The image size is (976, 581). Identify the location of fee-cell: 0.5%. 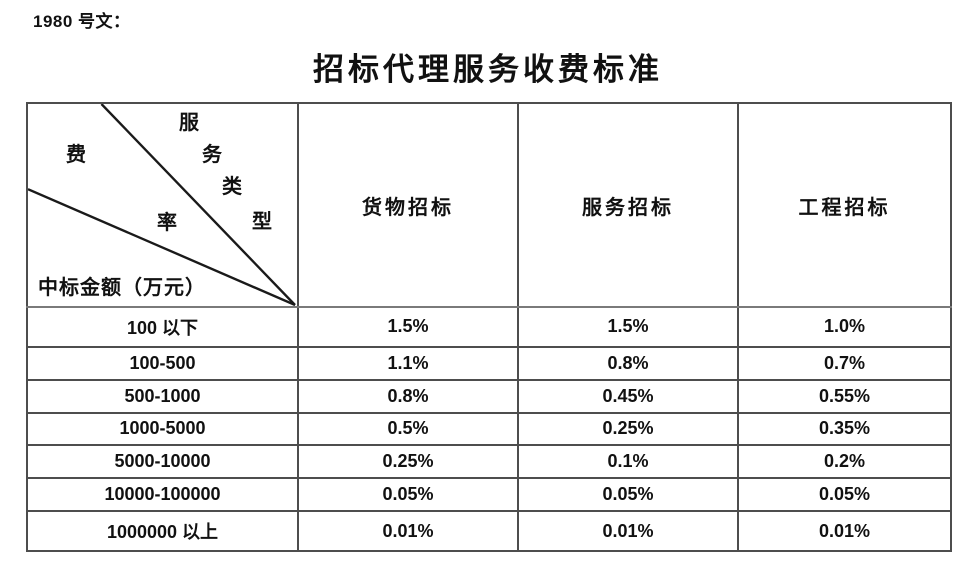
(408, 429).